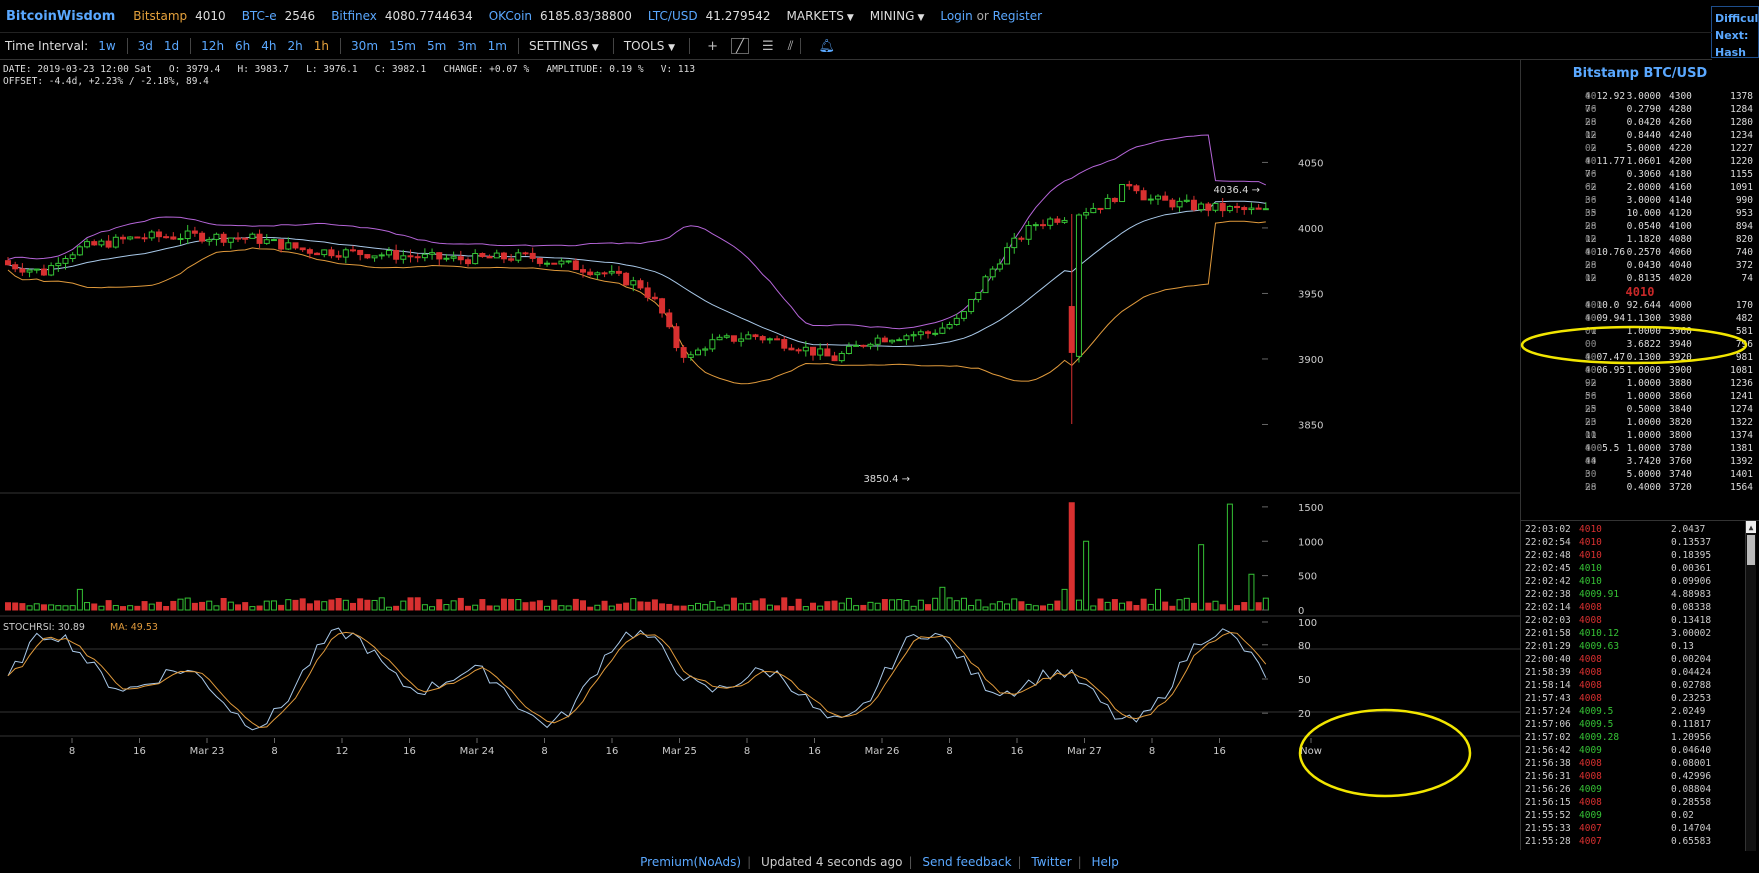 The width and height of the screenshot is (1759, 873). What do you see at coordinates (179, 16) in the screenshot?
I see `ticker-bitstamp: Bitstamp 4010` at bounding box center [179, 16].